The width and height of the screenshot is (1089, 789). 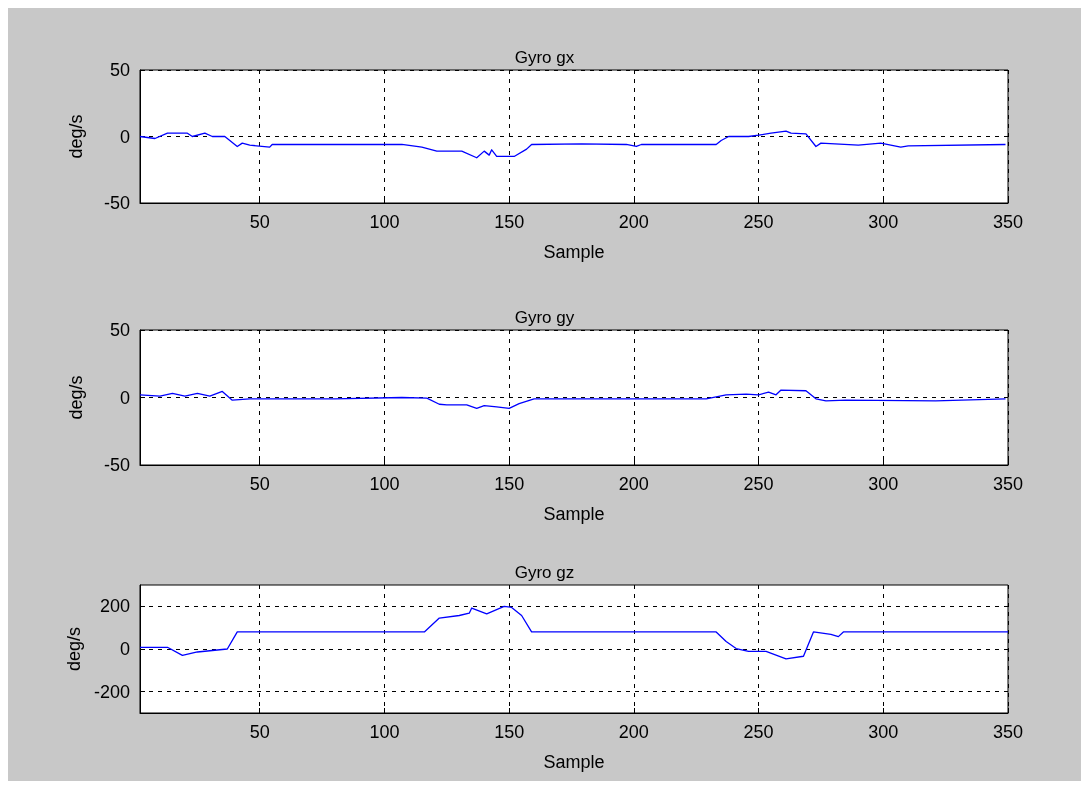 What do you see at coordinates (544, 317) in the screenshot?
I see `chart-title: Gyro gy` at bounding box center [544, 317].